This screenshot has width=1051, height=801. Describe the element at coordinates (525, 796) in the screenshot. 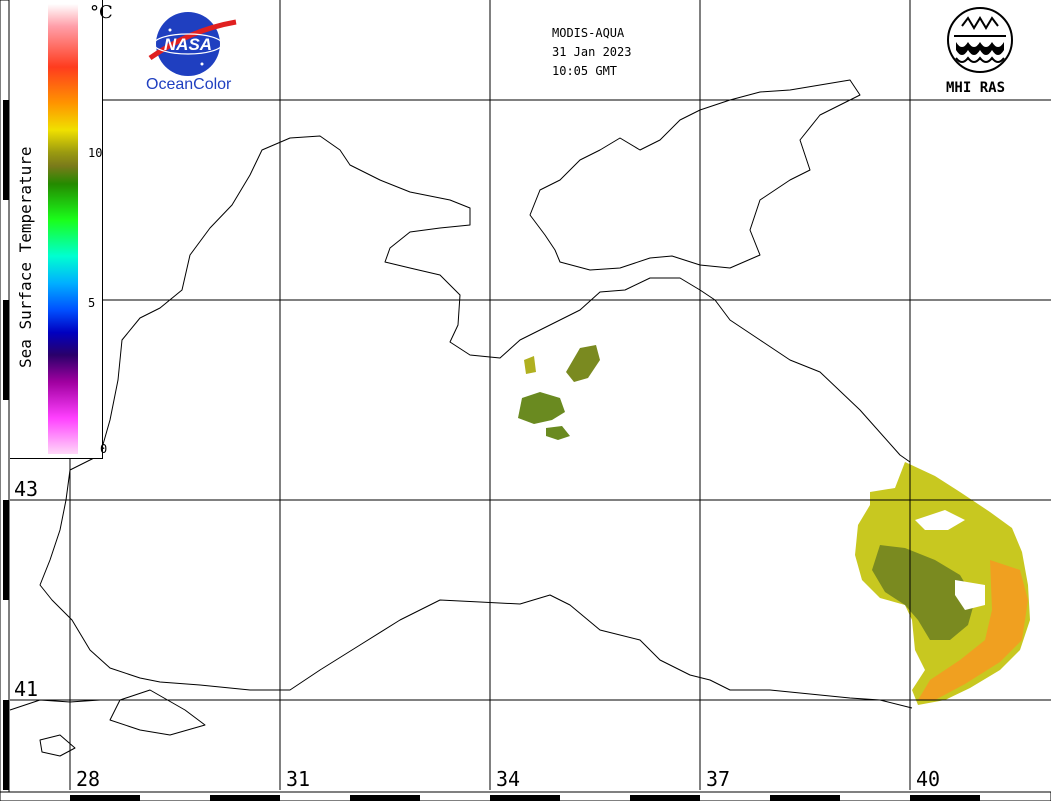

I see `bottom-scale` at that location.